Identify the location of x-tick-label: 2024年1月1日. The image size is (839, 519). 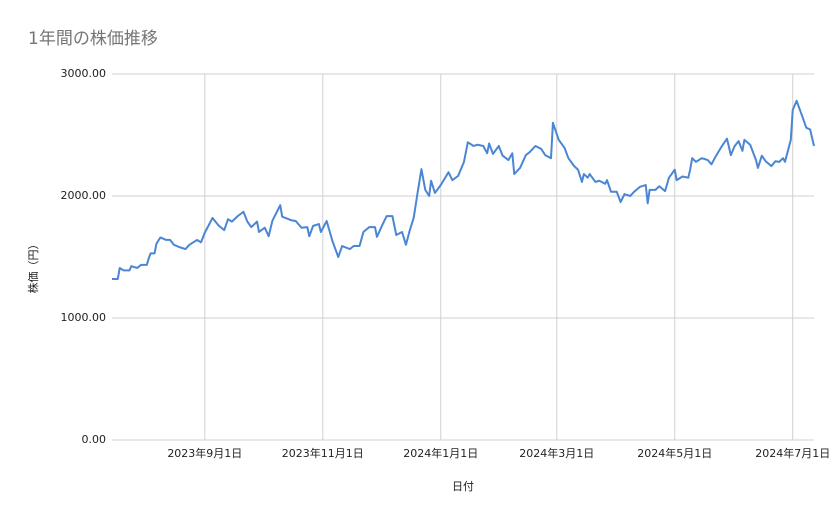
(440, 453).